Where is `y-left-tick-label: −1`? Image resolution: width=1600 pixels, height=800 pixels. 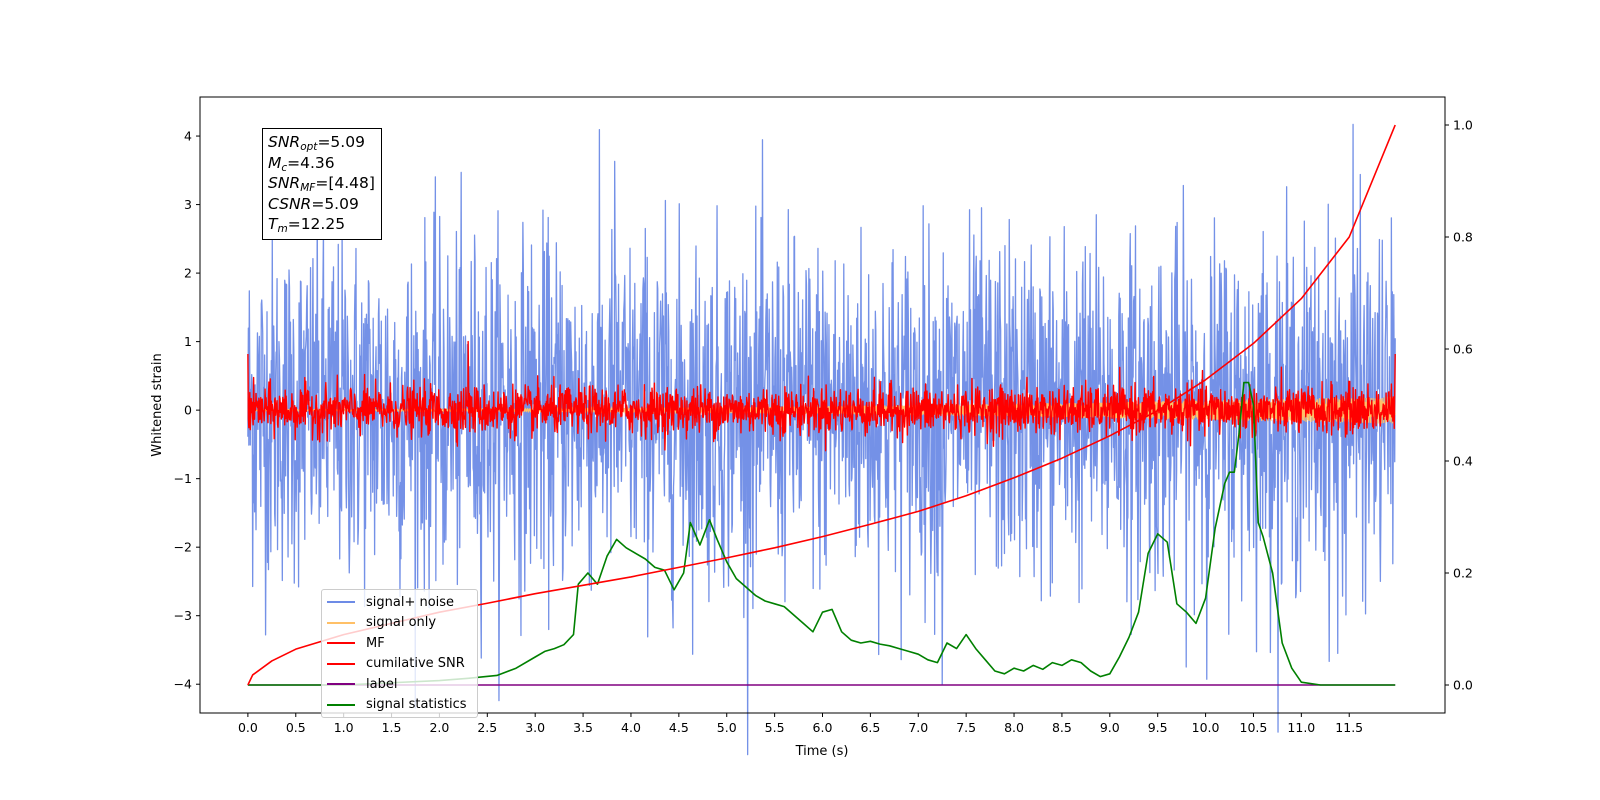
y-left-tick-label: −1 is located at coordinates (183, 478).